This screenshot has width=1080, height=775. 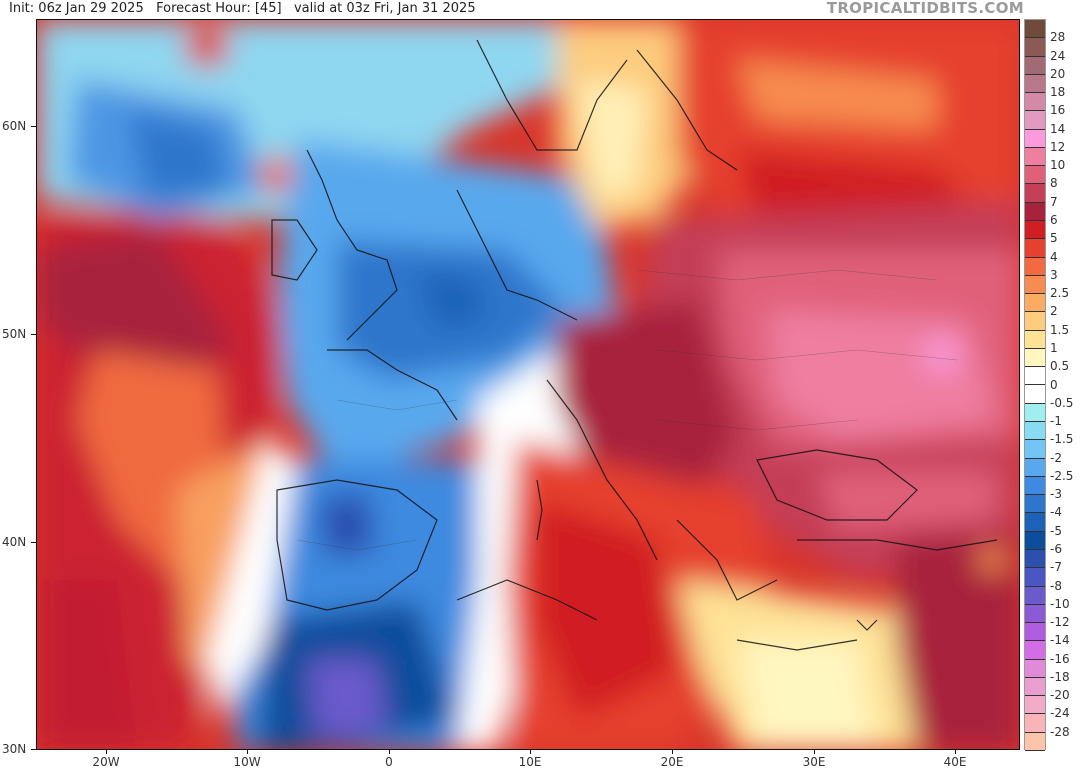 I want to click on legend-label: 1.5, so click(x=1060, y=329).